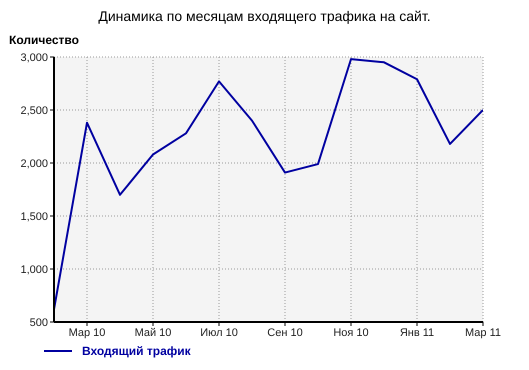 Image resolution: width=529 pixels, height=370 pixels. Describe the element at coordinates (34, 164) in the screenshot. I see `y-tick-label: 2,000` at that location.